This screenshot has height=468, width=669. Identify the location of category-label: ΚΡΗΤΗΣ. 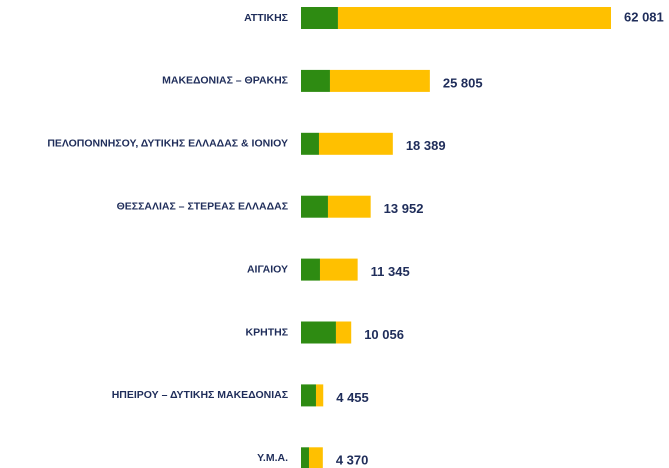
(267, 332).